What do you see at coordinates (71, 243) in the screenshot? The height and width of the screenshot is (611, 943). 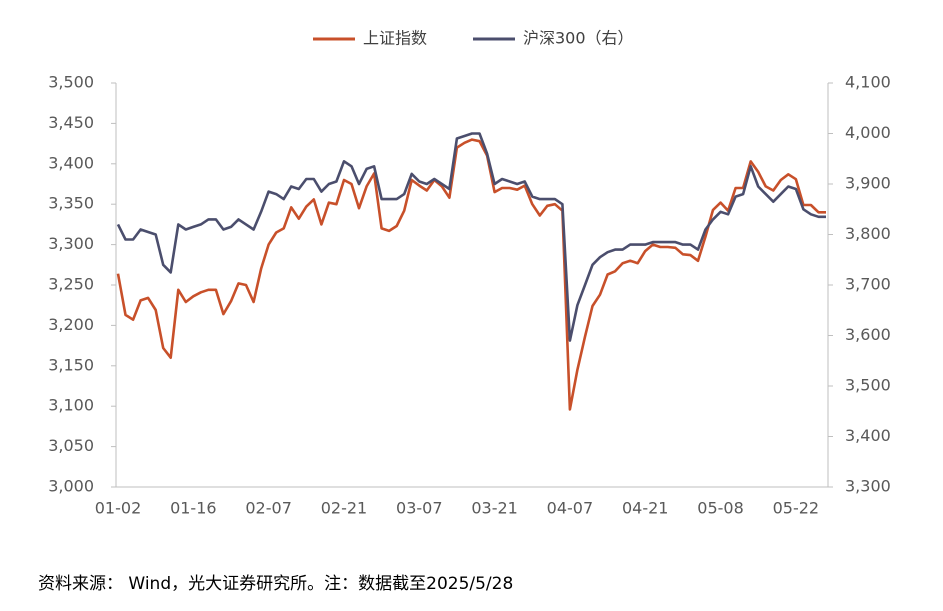 I see `y-tick-label: 3,300` at bounding box center [71, 243].